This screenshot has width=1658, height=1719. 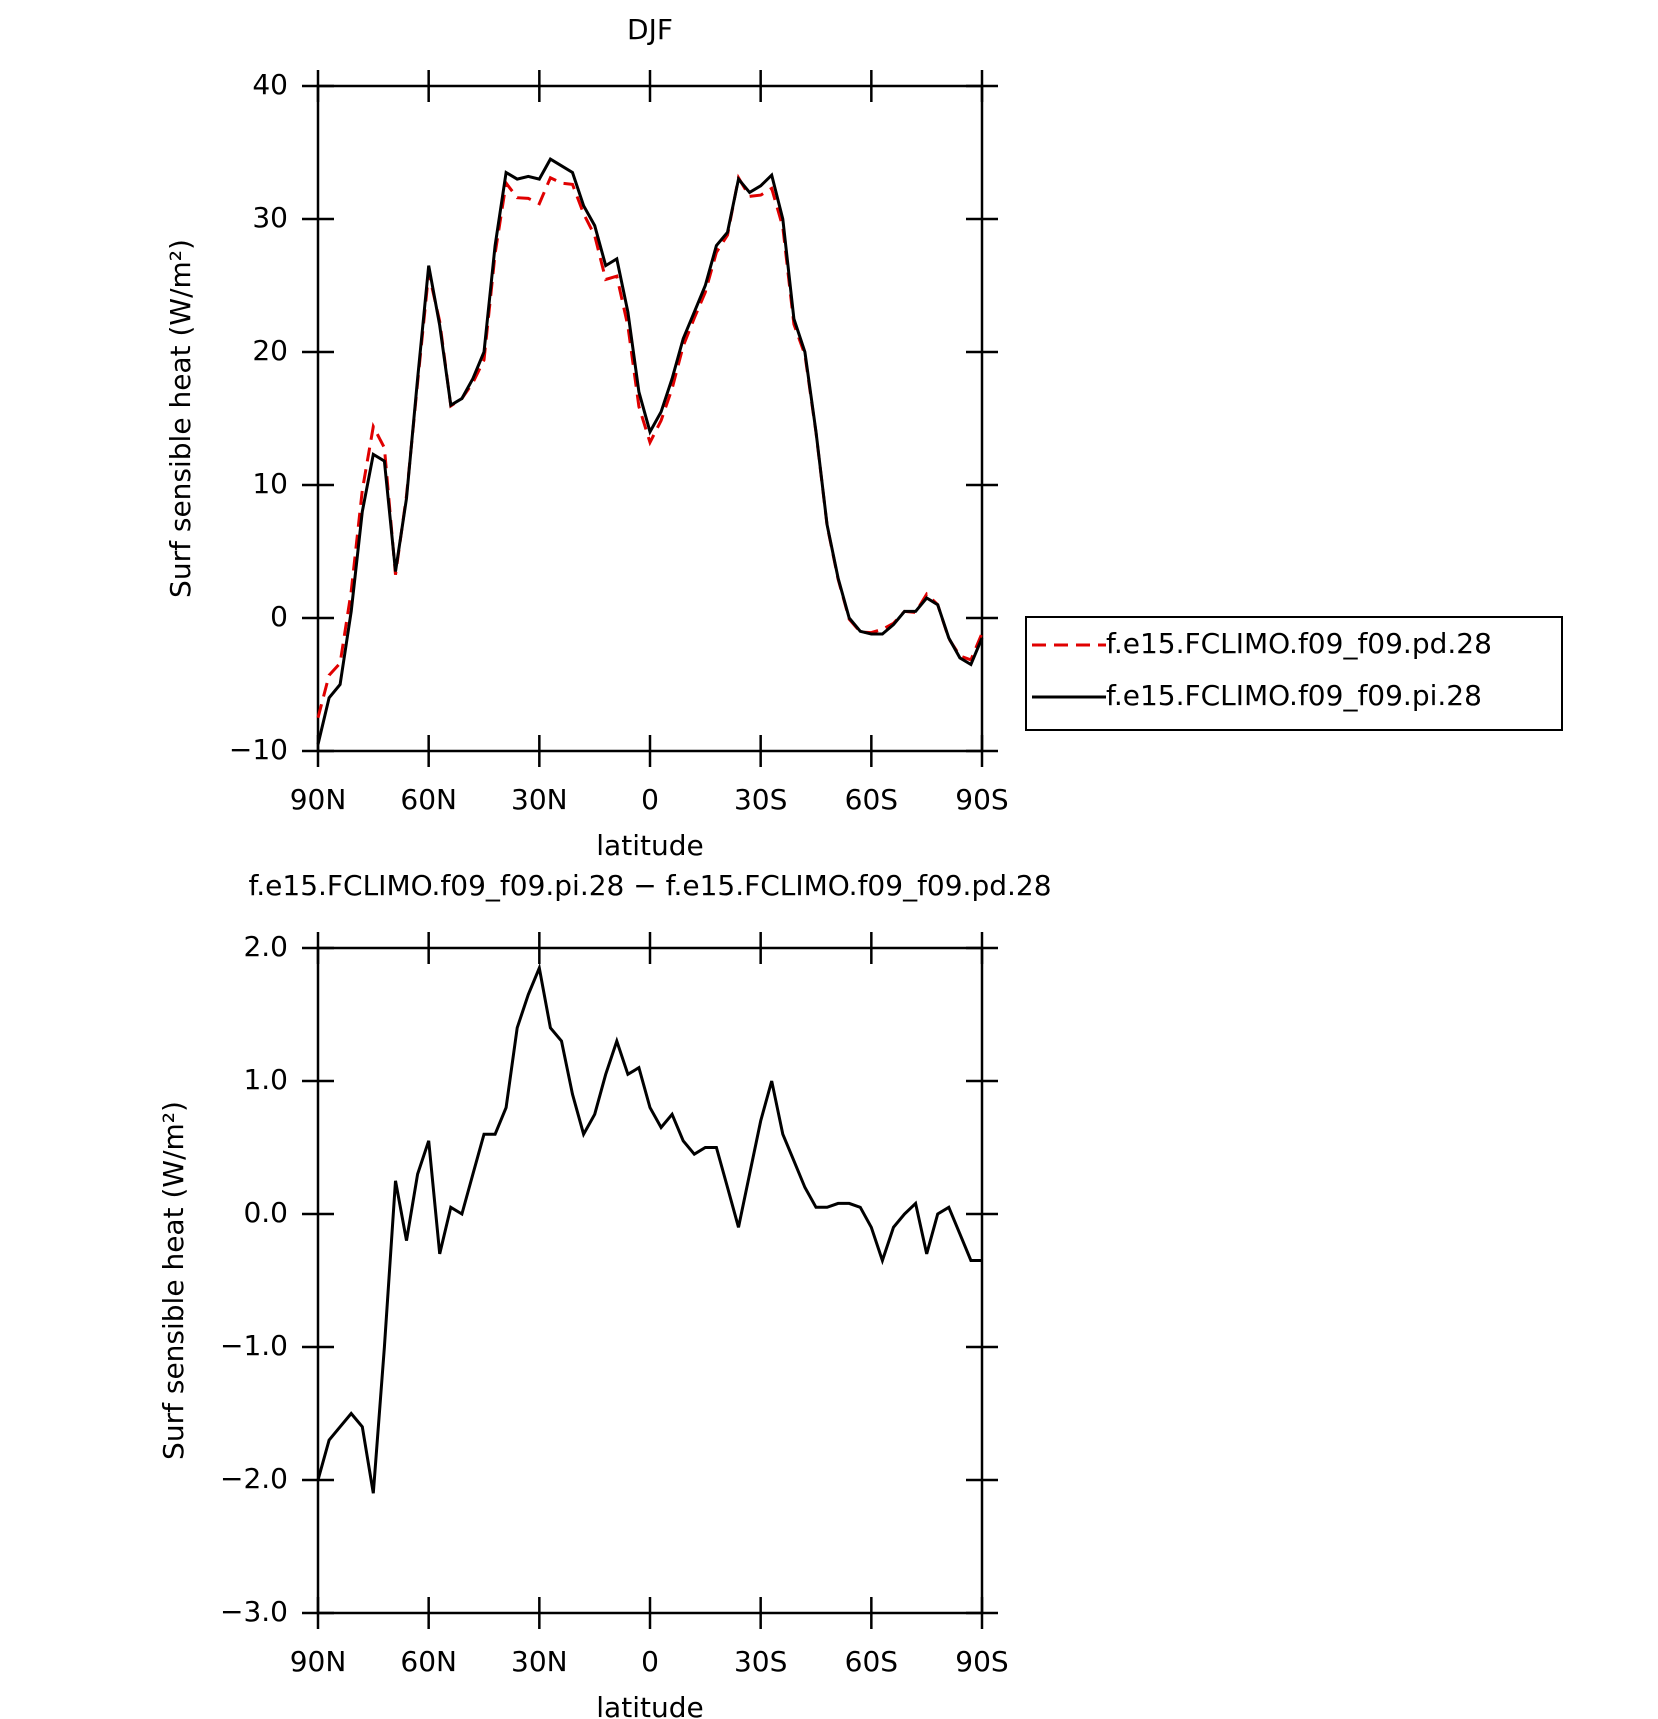 I want to click on y-tick-label: −1.0, so click(x=254, y=1345).